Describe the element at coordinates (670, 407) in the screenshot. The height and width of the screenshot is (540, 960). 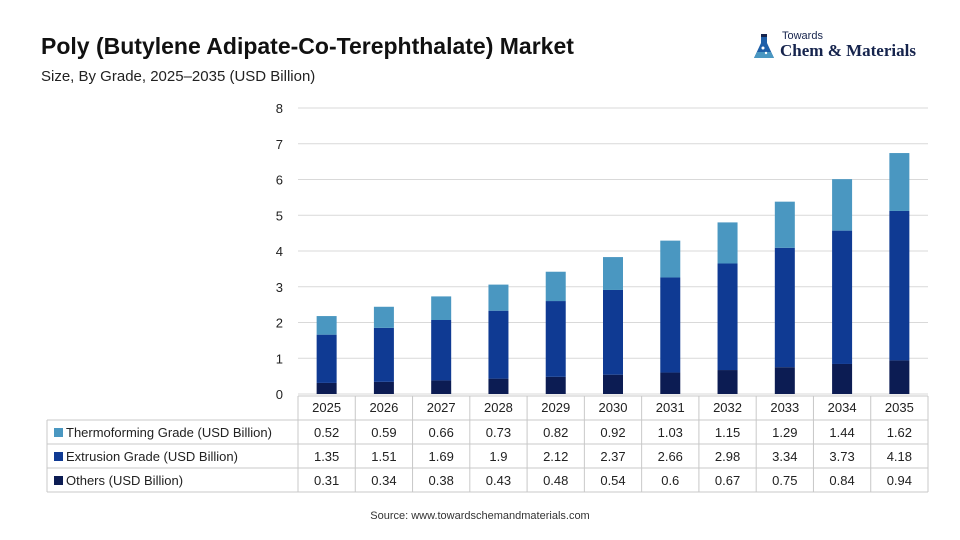
I see `x-tick-label: 2031` at that location.